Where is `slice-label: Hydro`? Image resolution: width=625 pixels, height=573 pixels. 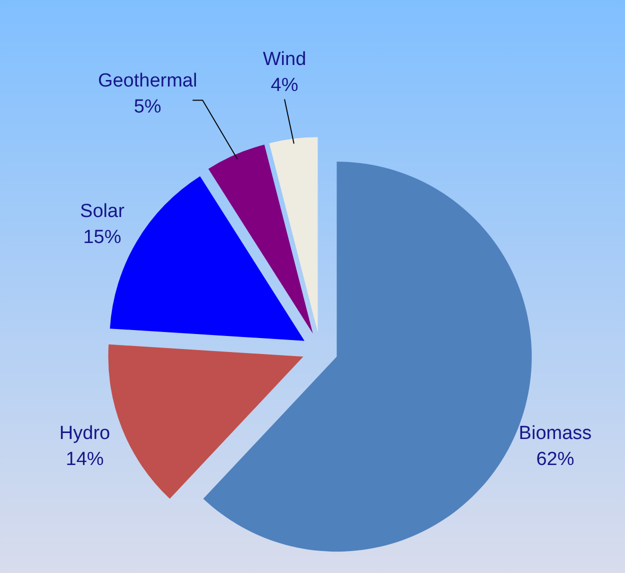 slice-label: Hydro is located at coordinates (84, 433).